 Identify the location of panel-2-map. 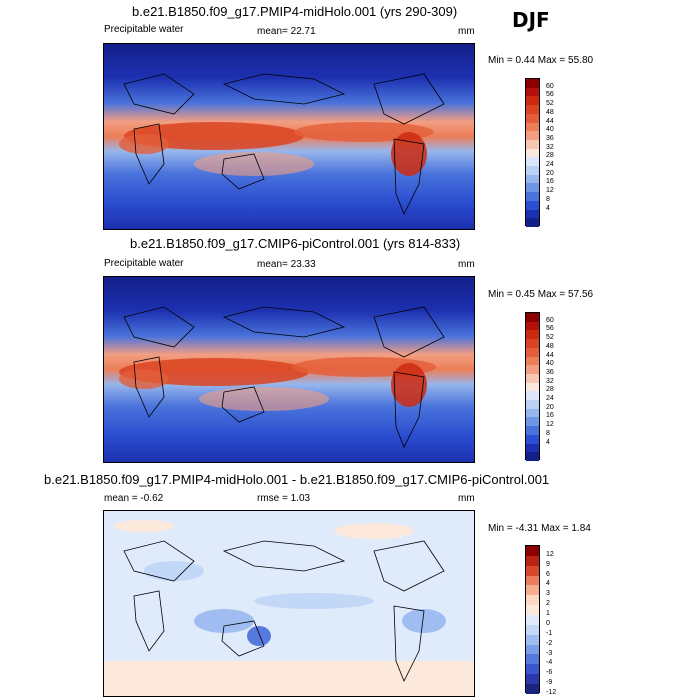
(289, 369).